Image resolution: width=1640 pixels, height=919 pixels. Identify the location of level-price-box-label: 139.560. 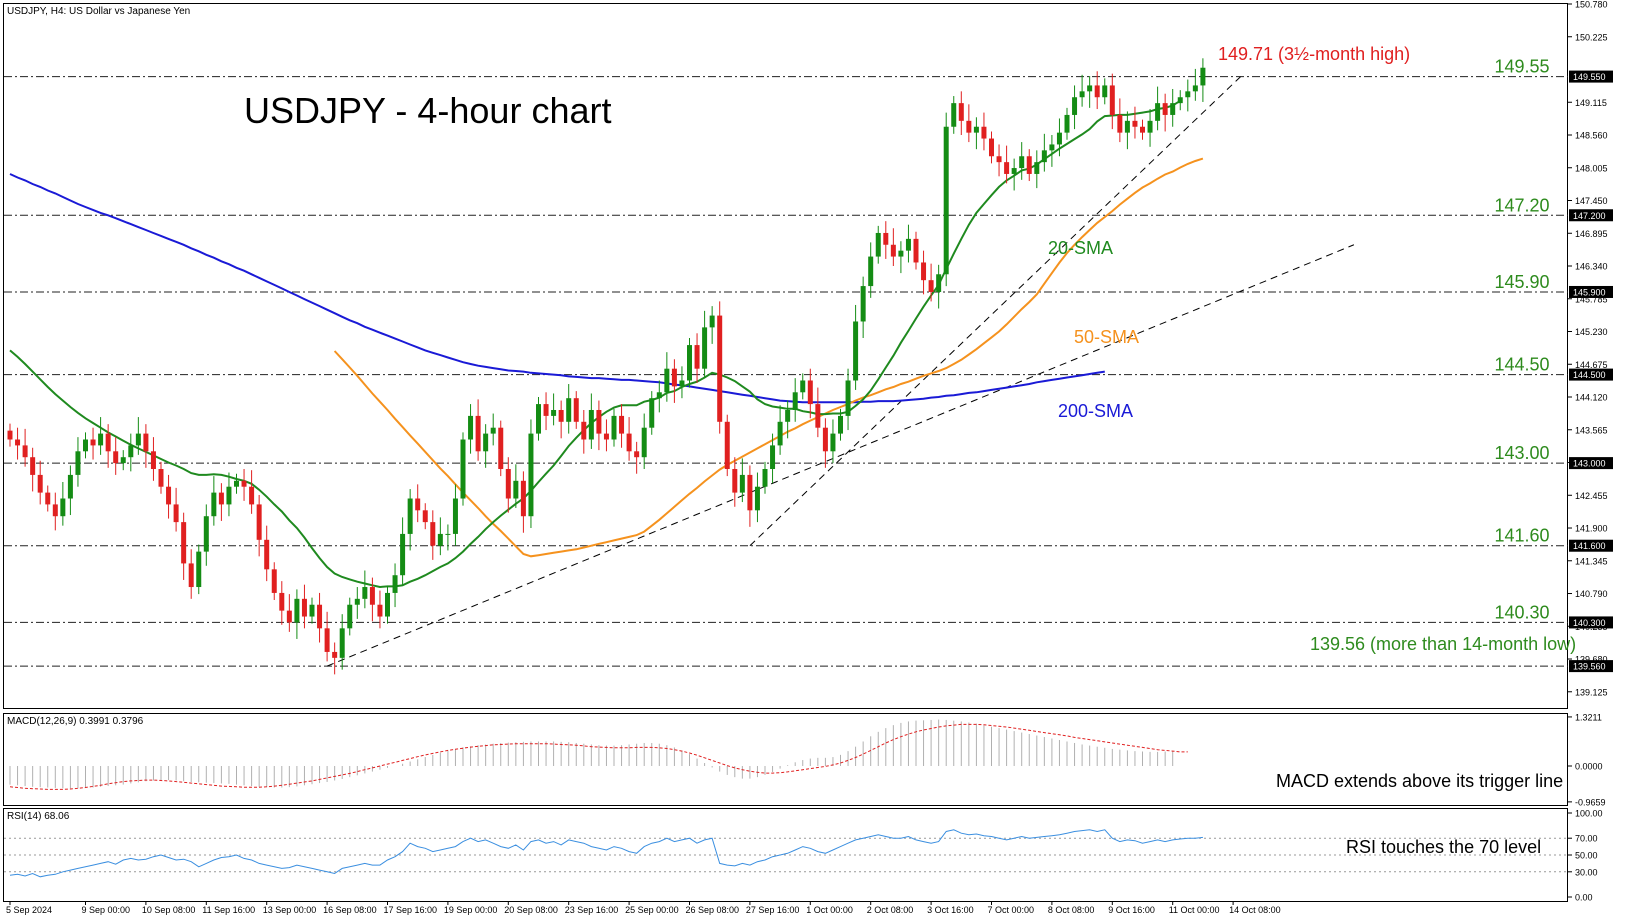
(1589, 667).